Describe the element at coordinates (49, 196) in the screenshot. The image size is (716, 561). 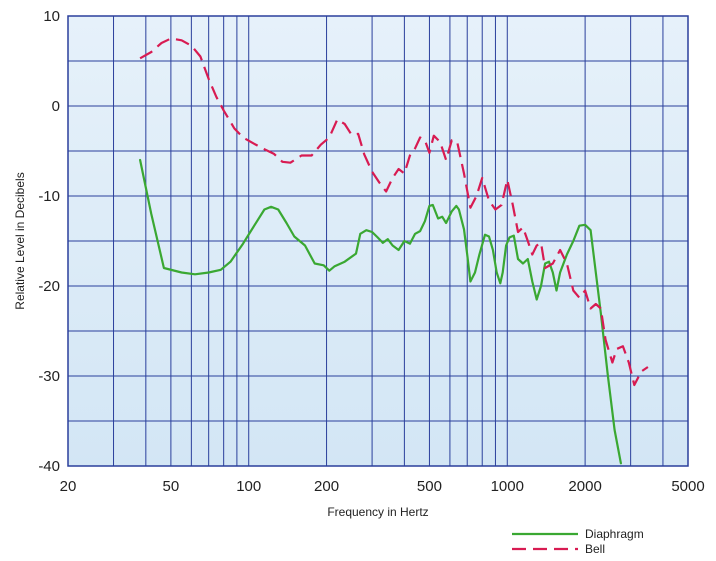
I see `y-tick-label: -10` at that location.